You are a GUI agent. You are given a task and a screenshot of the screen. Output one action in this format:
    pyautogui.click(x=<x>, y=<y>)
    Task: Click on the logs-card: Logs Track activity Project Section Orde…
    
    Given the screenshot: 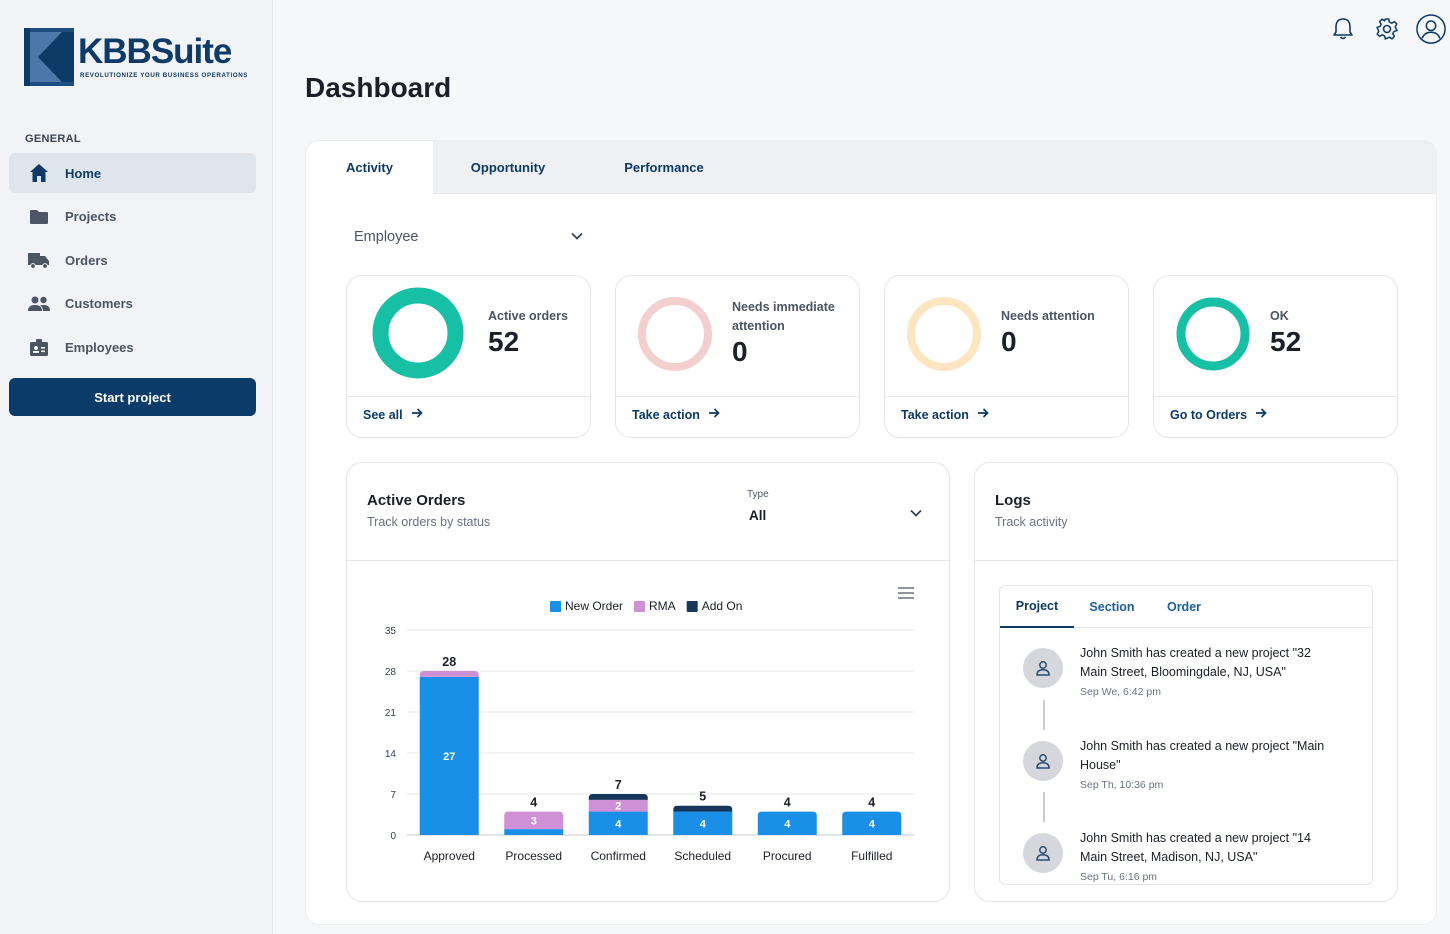 What is the action you would take?
    pyautogui.click(x=1186, y=682)
    